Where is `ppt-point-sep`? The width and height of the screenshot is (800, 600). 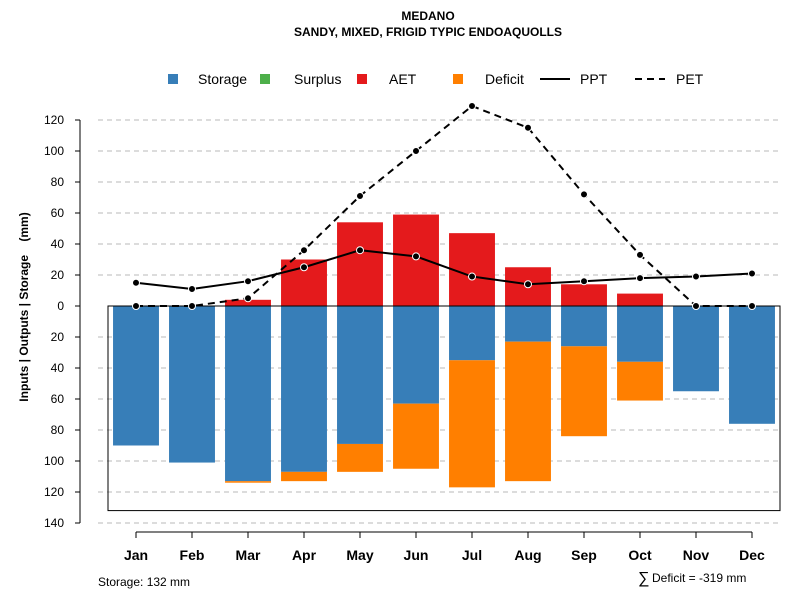
ppt-point-sep is located at coordinates (584, 281).